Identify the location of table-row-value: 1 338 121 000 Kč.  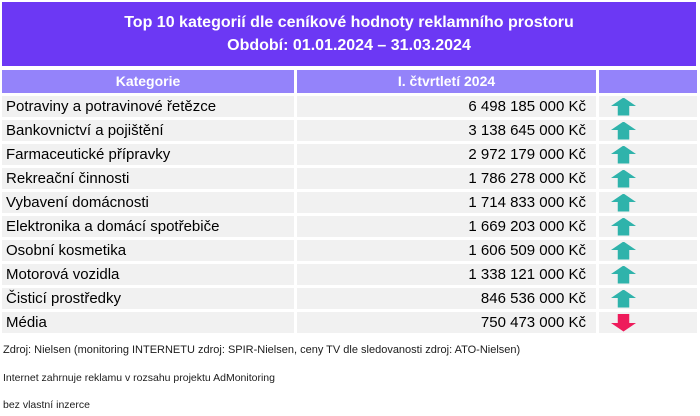
(446, 274).